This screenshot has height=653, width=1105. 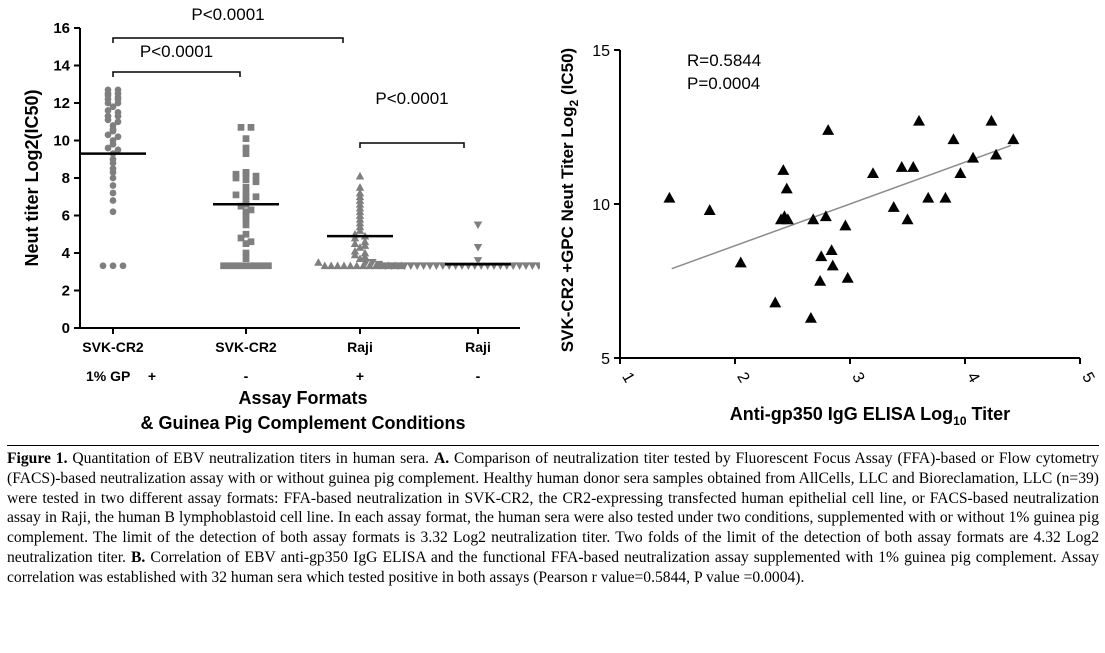 I want to click on y-tick-label-a: 6, so click(x=66, y=216).